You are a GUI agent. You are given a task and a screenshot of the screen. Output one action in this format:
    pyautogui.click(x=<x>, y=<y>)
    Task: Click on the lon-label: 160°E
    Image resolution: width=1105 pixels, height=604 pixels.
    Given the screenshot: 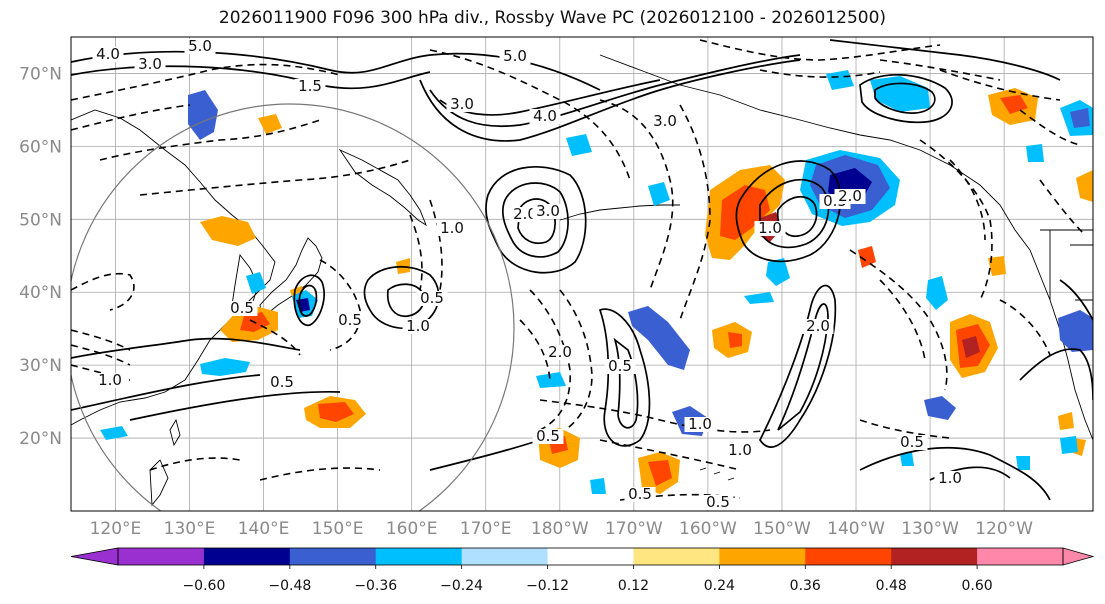 What is the action you would take?
    pyautogui.click(x=412, y=529)
    